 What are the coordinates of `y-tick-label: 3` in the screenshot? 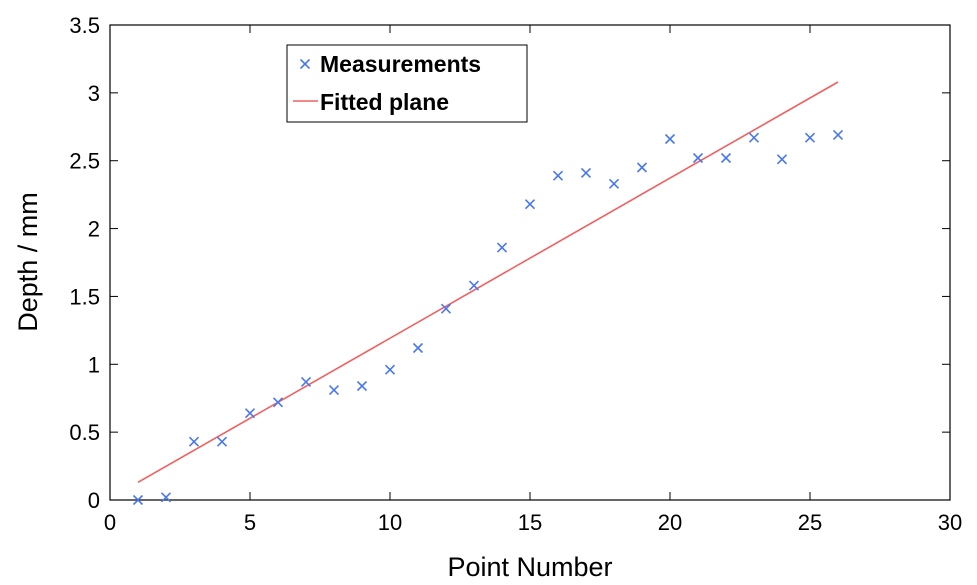 It's located at (94, 93).